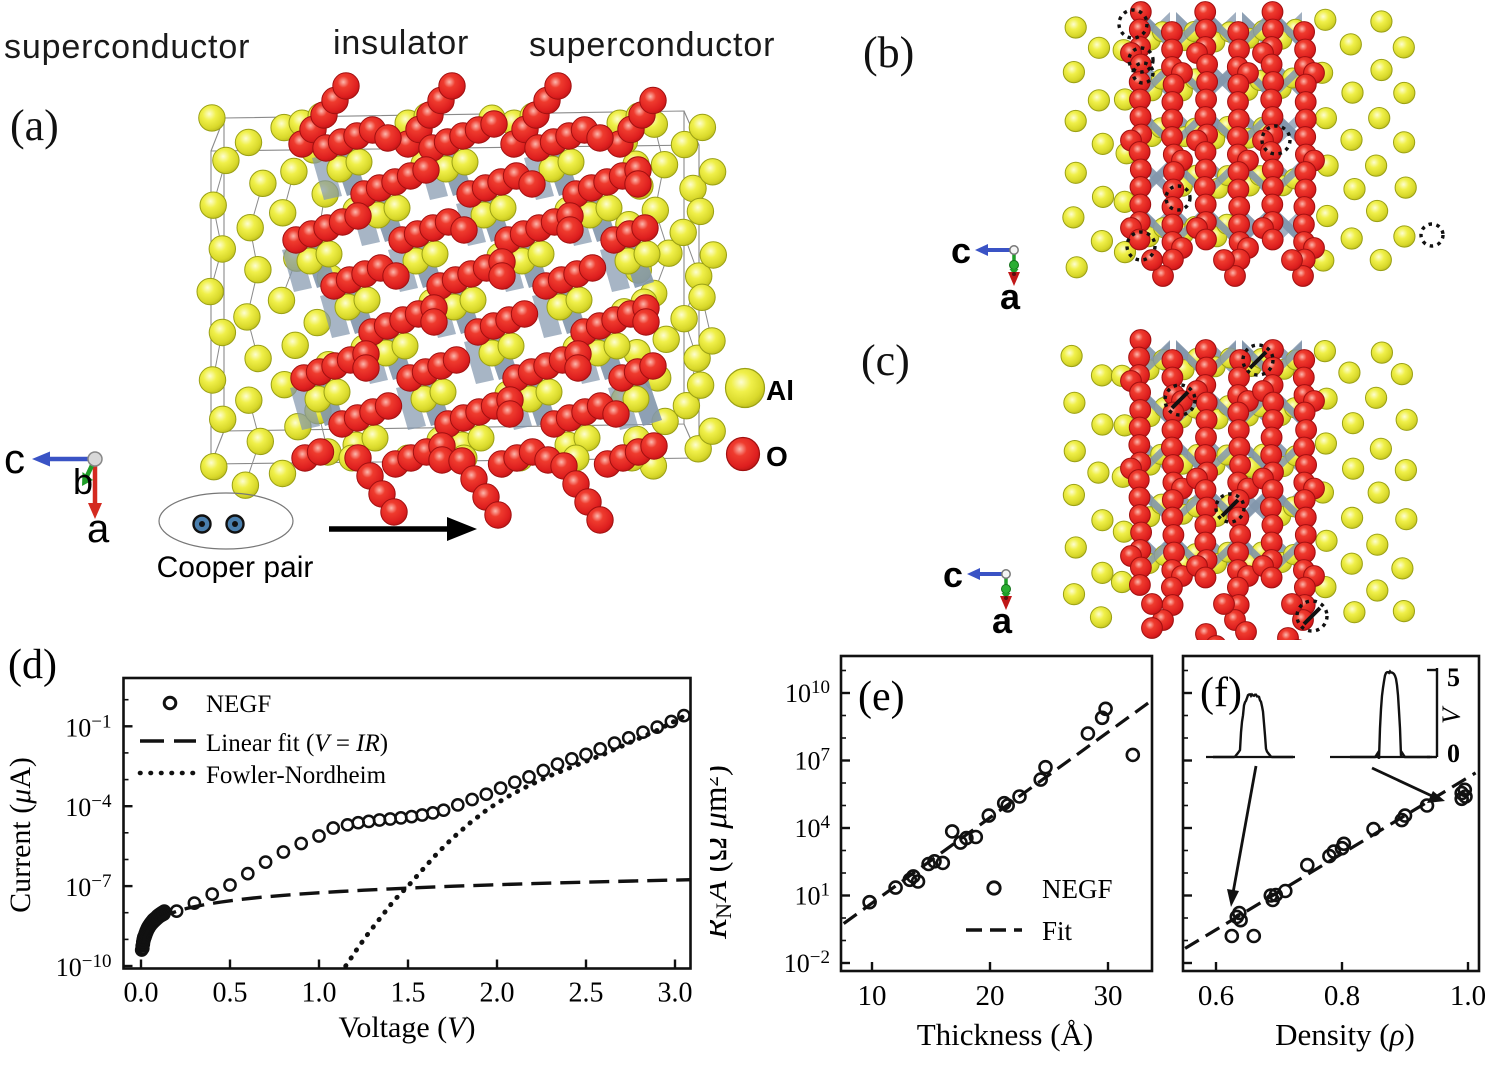 The image size is (1500, 1074). I want to click on svg-text: Thickness (Å), so click(1005, 1034).